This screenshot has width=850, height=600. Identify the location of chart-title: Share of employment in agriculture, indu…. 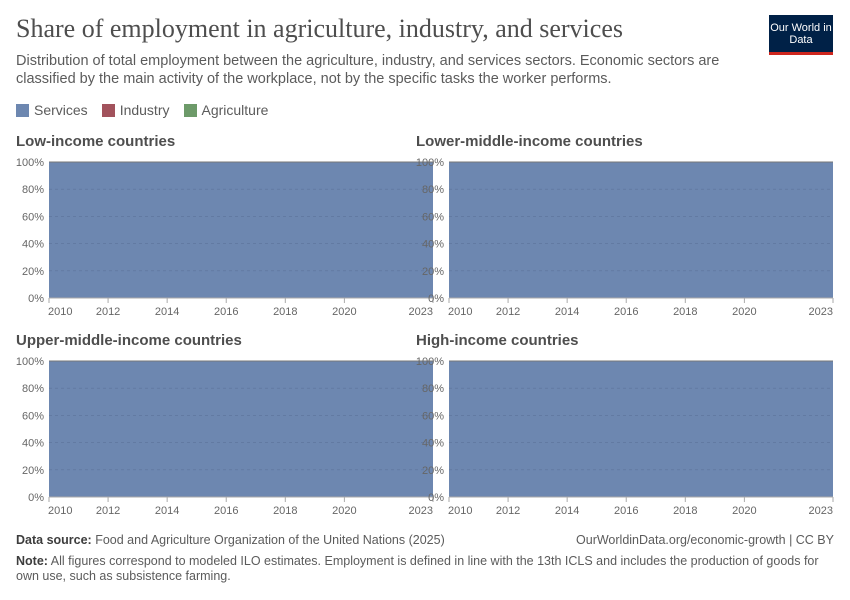
(319, 28).